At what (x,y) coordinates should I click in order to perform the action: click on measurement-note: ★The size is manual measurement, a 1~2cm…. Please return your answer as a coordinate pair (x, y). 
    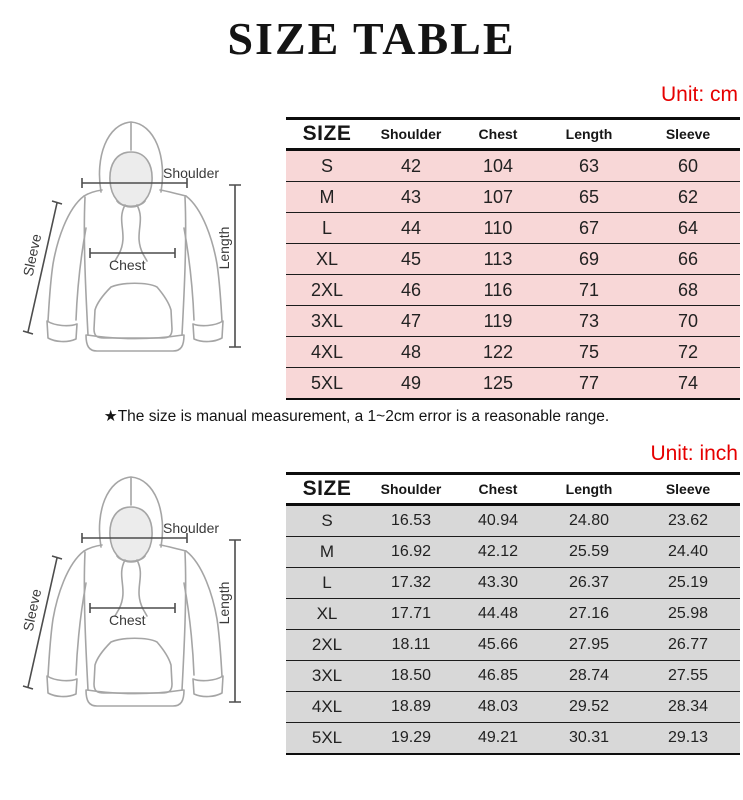
    Looking at the image, I should click on (356, 416).